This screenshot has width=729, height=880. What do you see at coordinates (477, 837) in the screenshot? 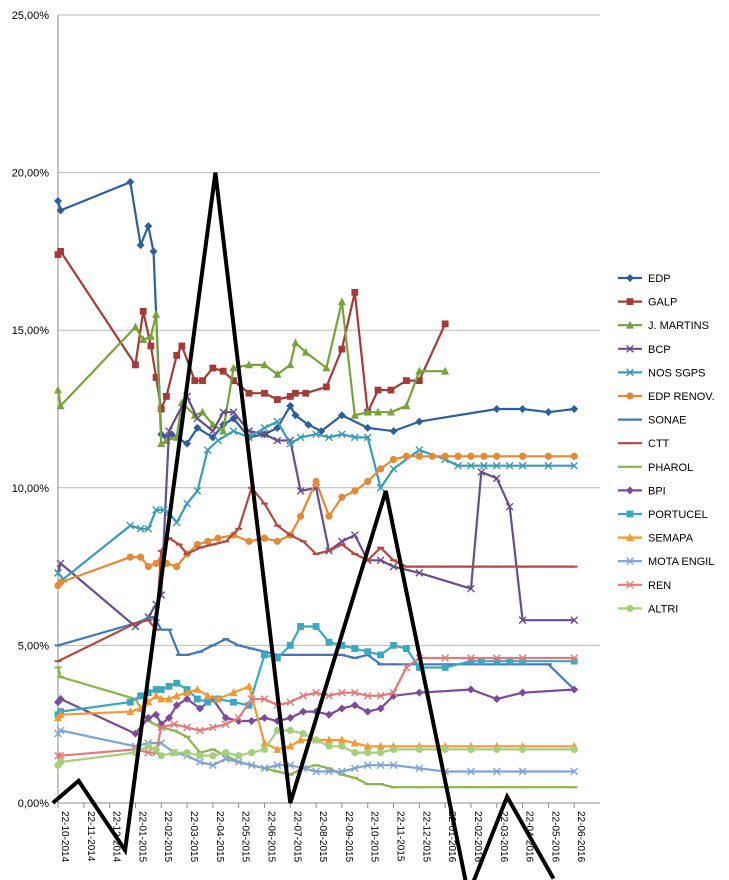
I see `x-tick-label: 22-02-2016` at bounding box center [477, 837].